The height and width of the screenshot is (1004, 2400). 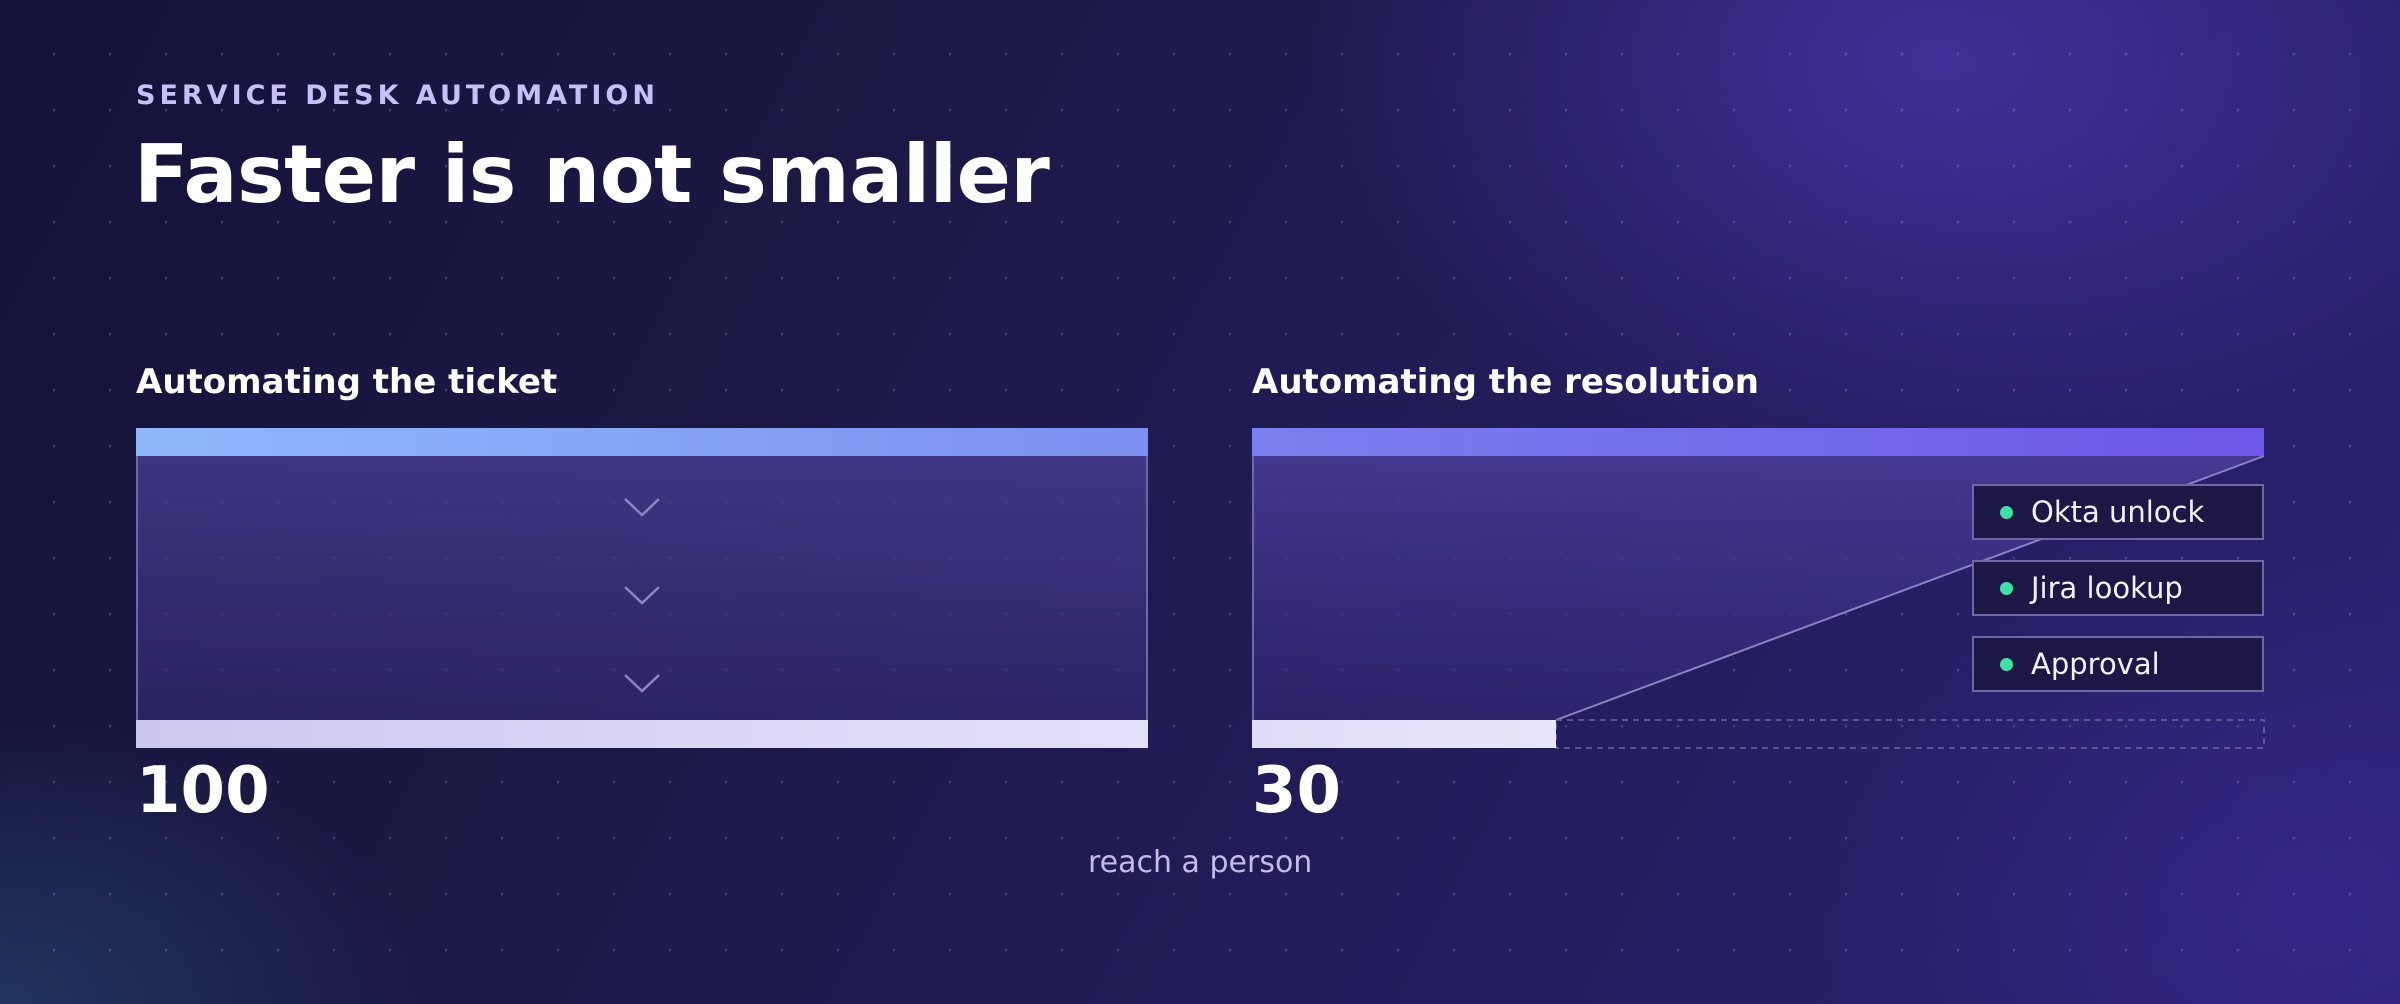 I want to click on chip-label: Approval, so click(x=2095, y=664).